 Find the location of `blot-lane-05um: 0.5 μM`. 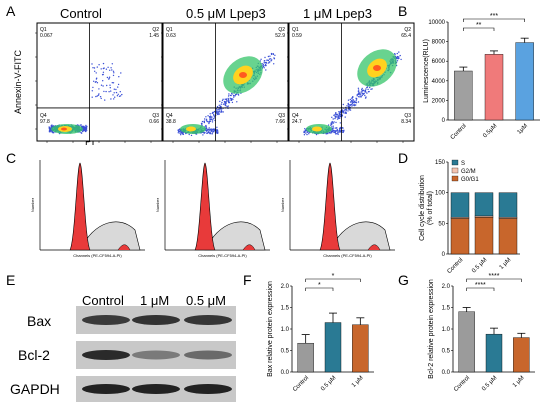

blot-lane-05um: 0.5 μM is located at coordinates (206, 300).